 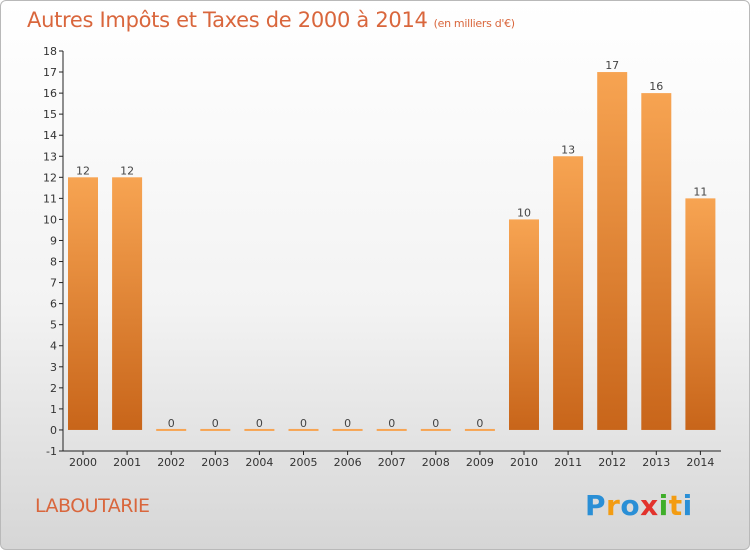 I want to click on y-tick-label: -1, so click(x=51, y=451).